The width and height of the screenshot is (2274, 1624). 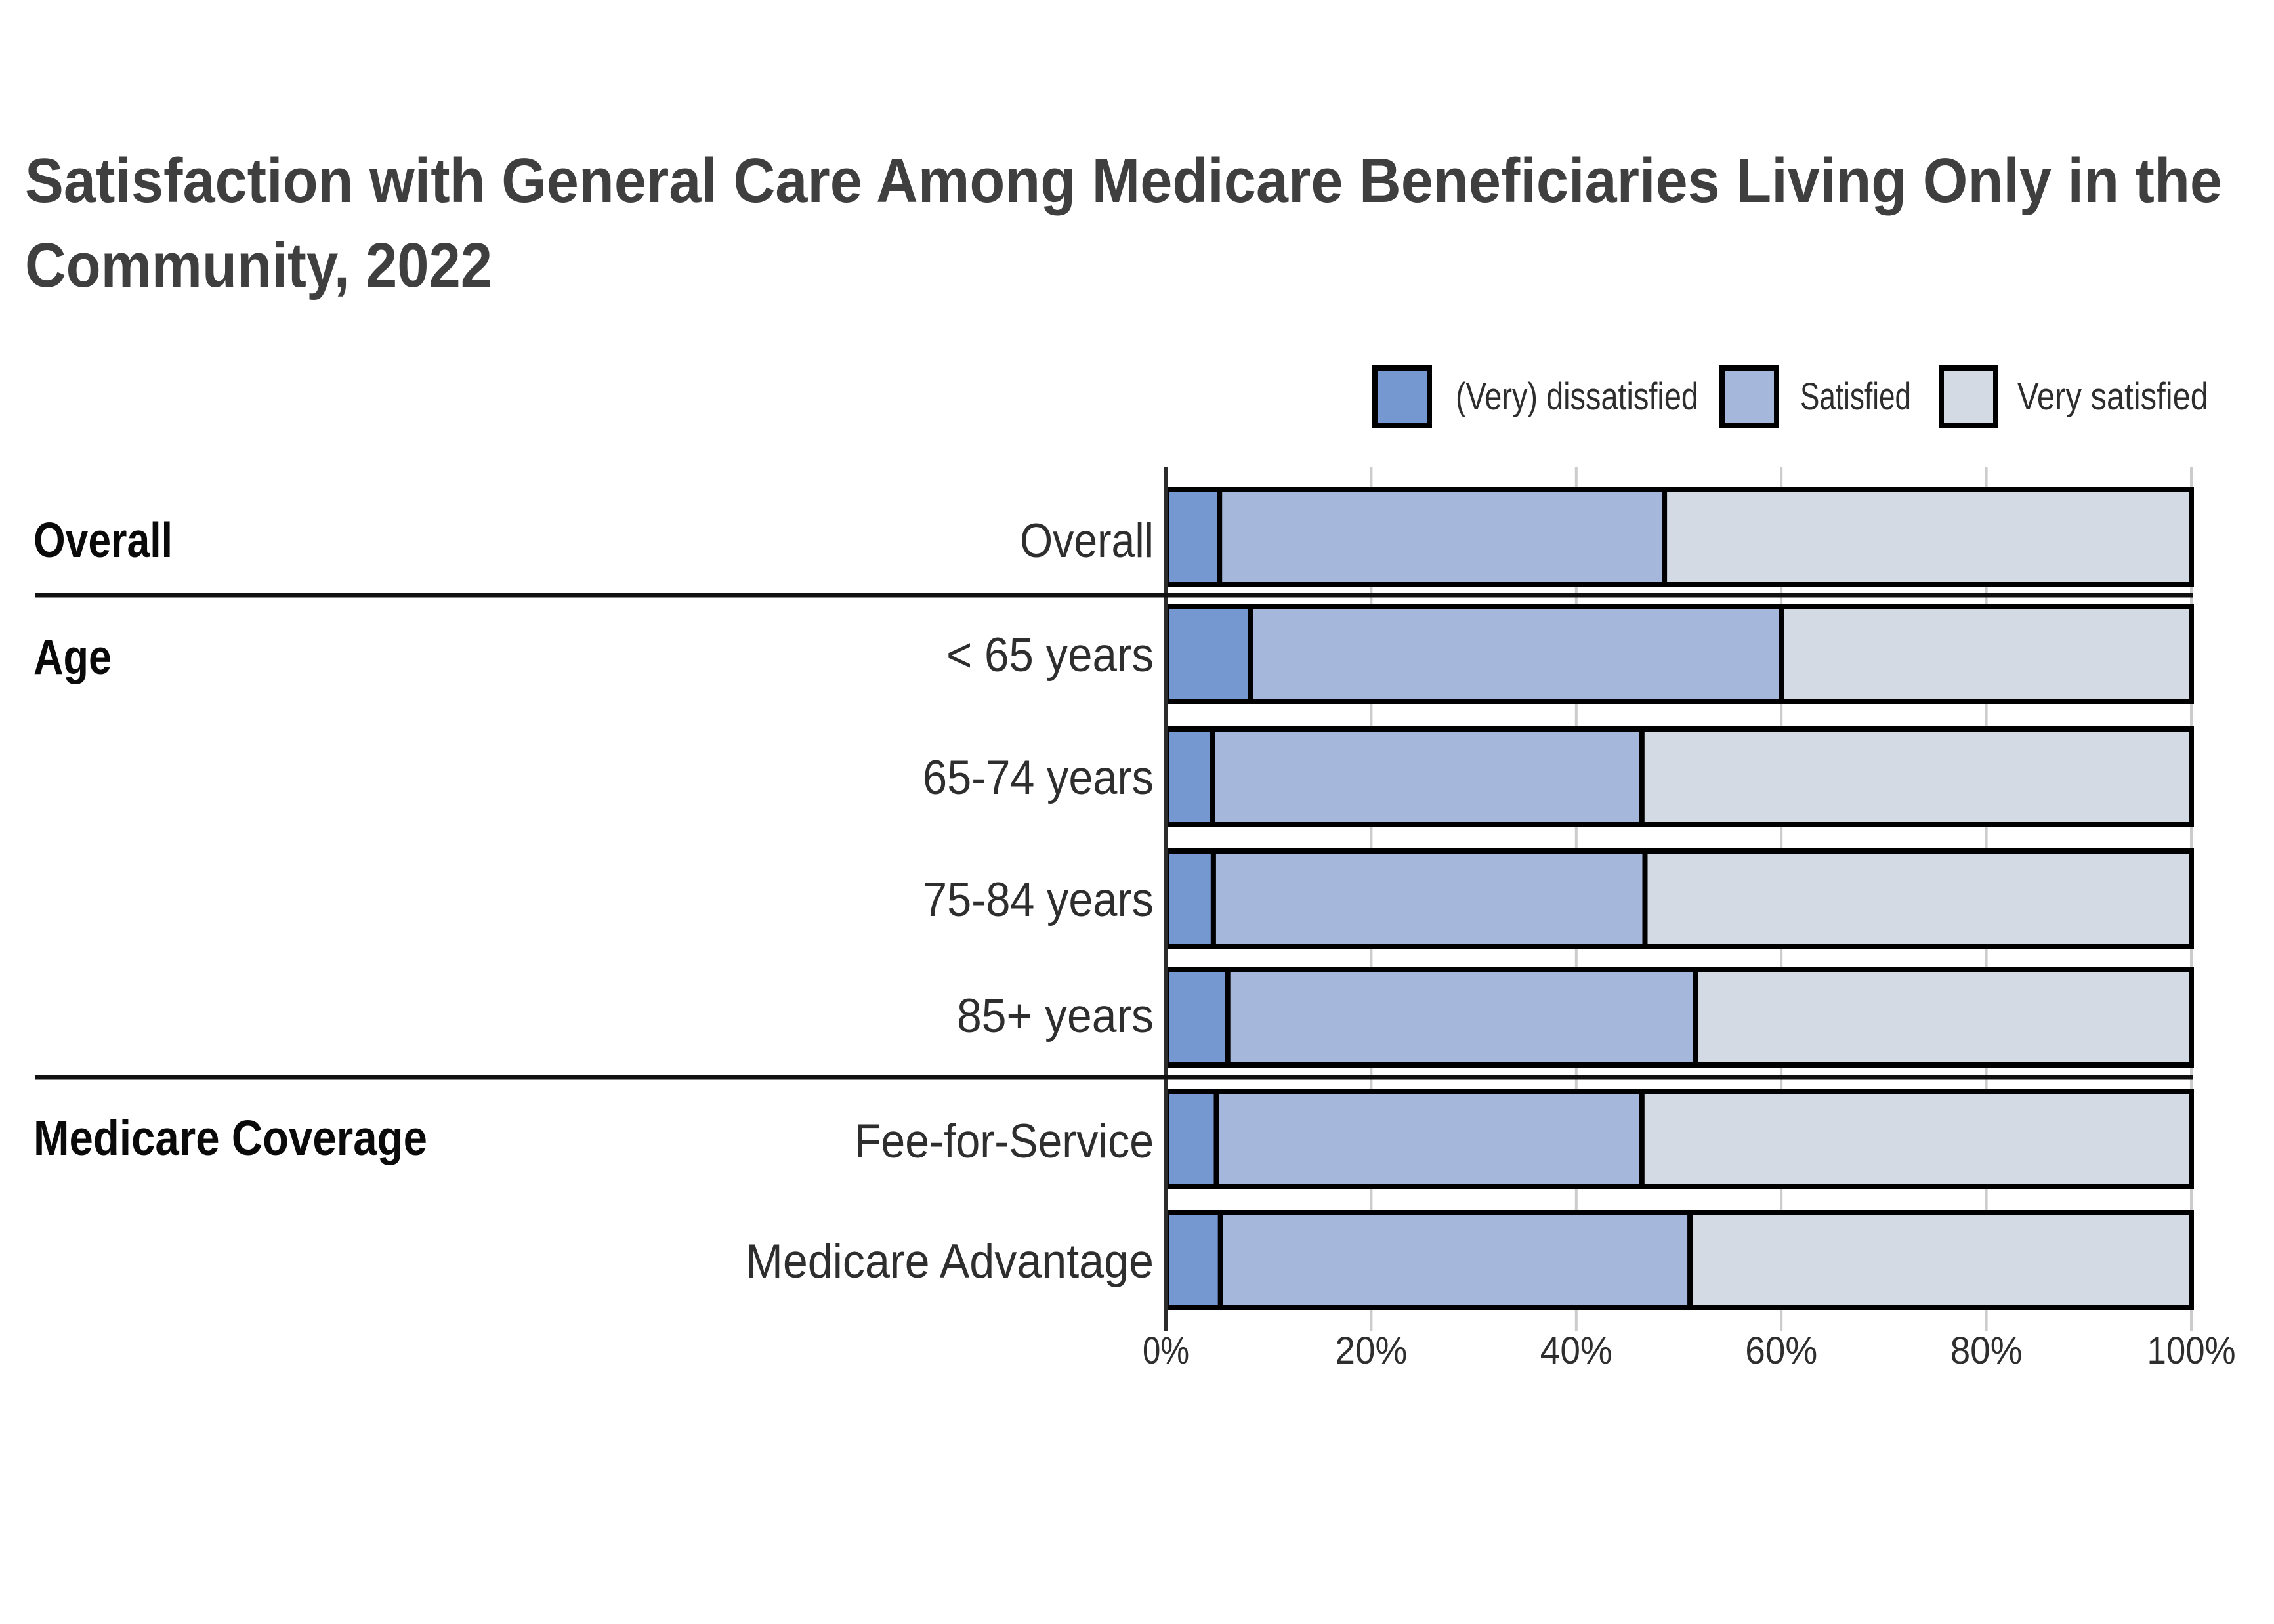 I want to click on svg-text: Fee-for-Service, so click(x=1004, y=1141).